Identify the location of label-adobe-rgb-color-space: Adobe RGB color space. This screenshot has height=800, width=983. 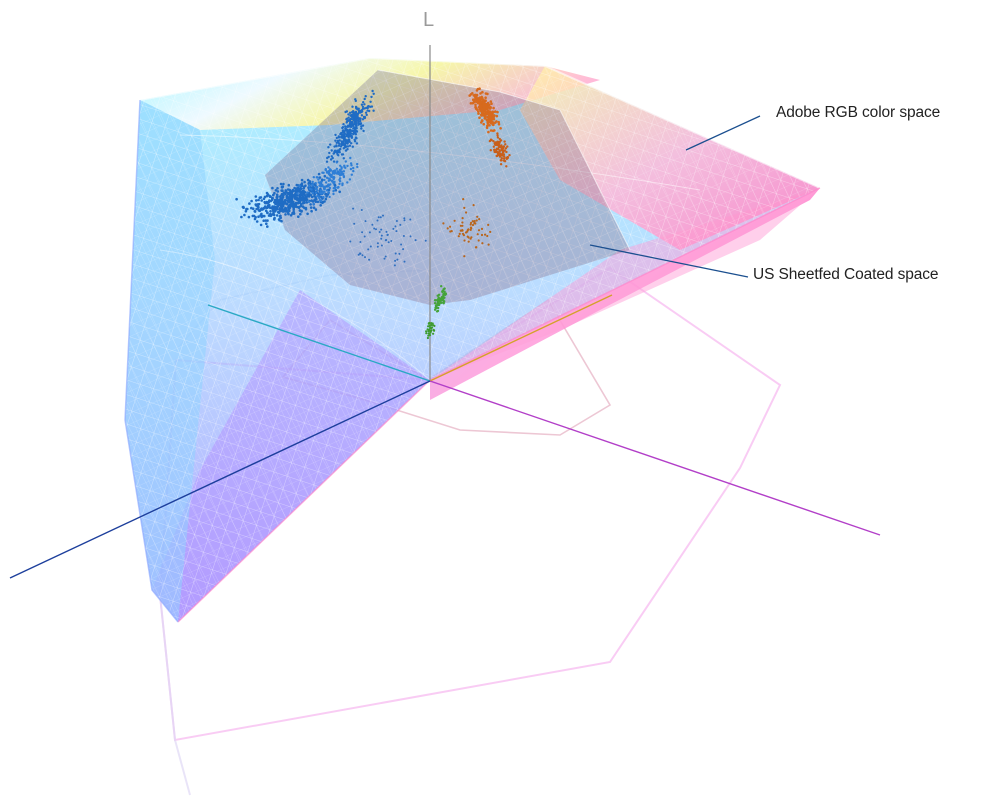
(858, 112).